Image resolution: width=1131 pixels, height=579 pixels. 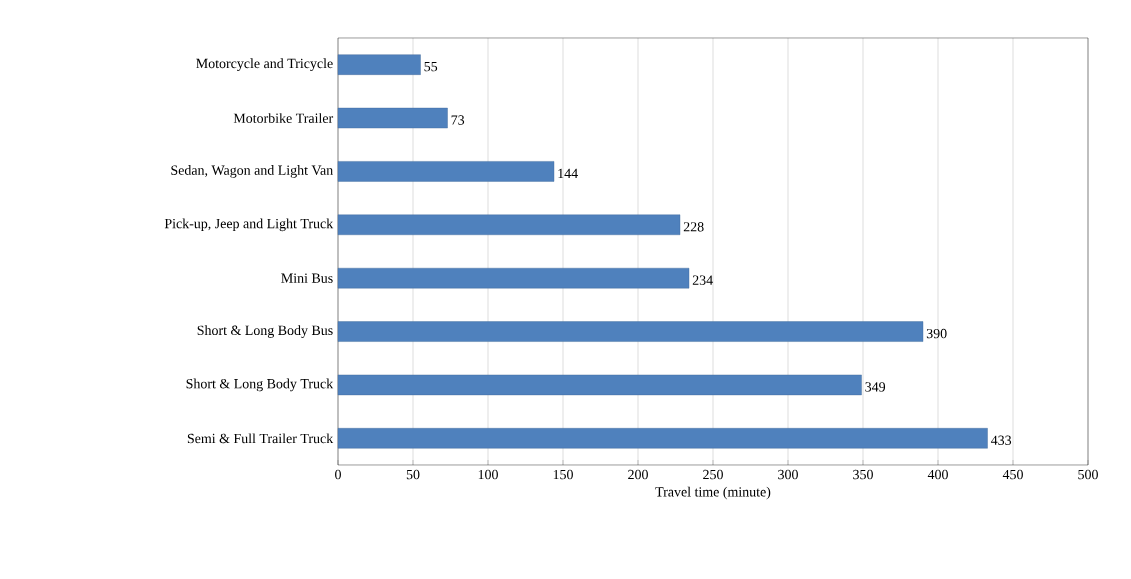 I want to click on x-tick-label: 450, so click(x=1012, y=474).